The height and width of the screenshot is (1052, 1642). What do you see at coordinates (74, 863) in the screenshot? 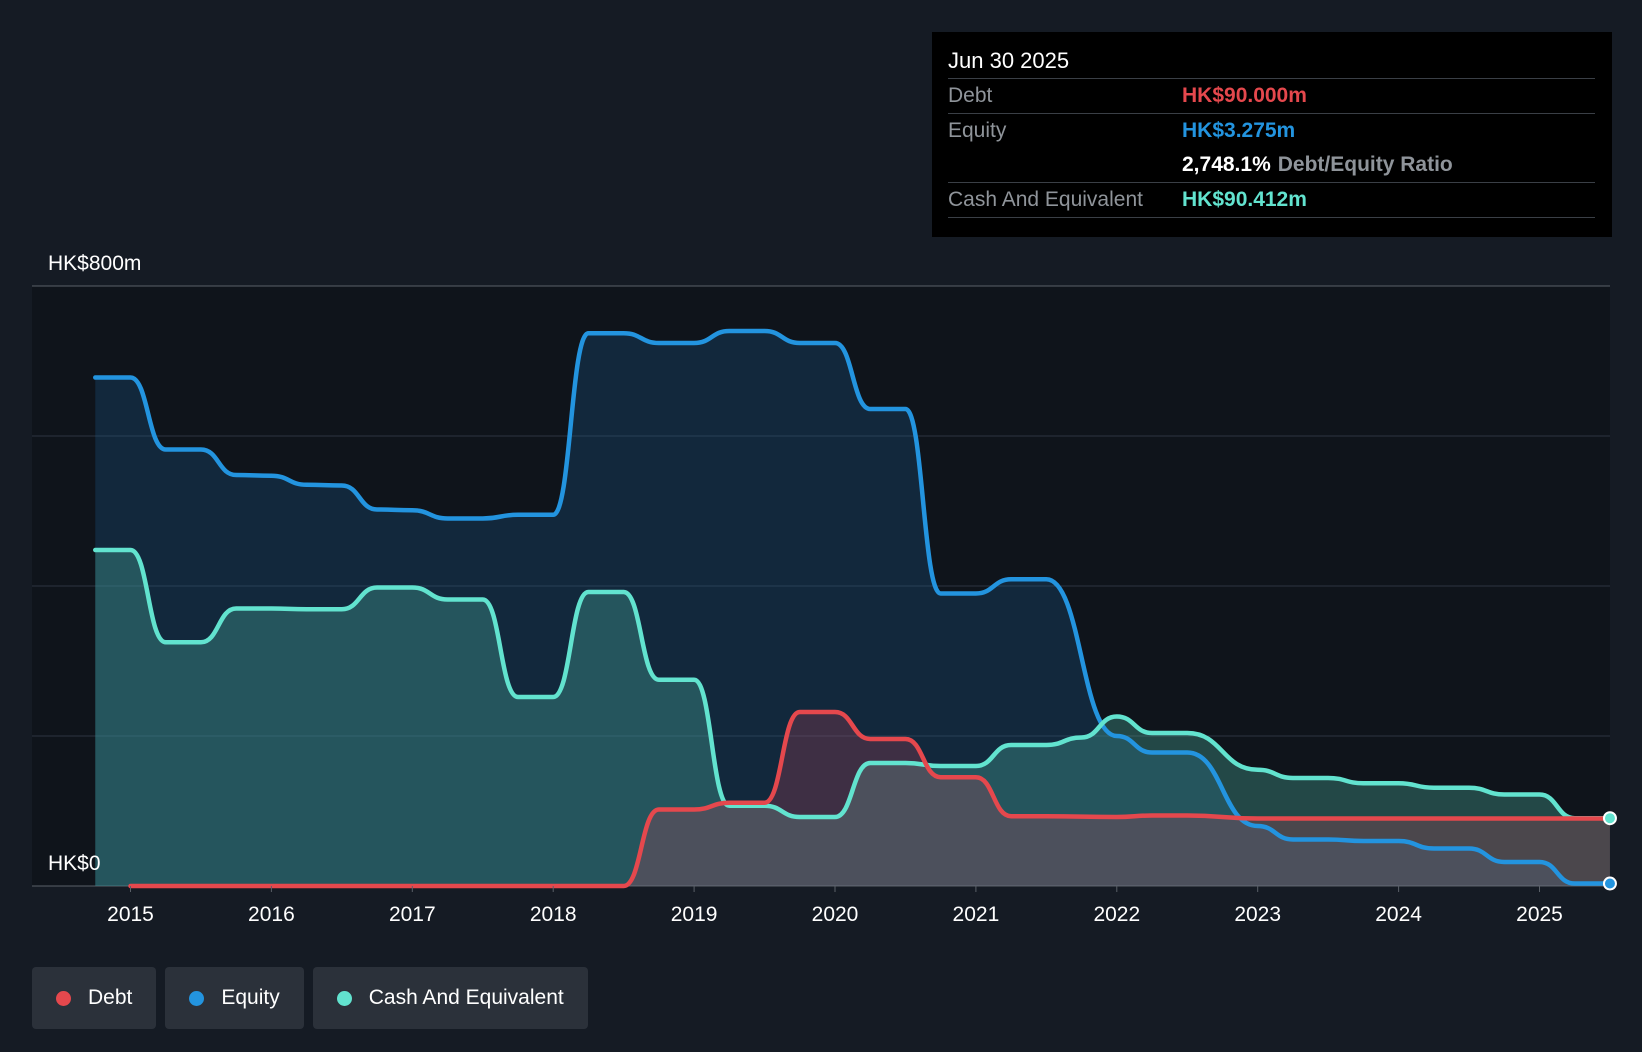
I see `y-label-bottom: HK$0` at bounding box center [74, 863].